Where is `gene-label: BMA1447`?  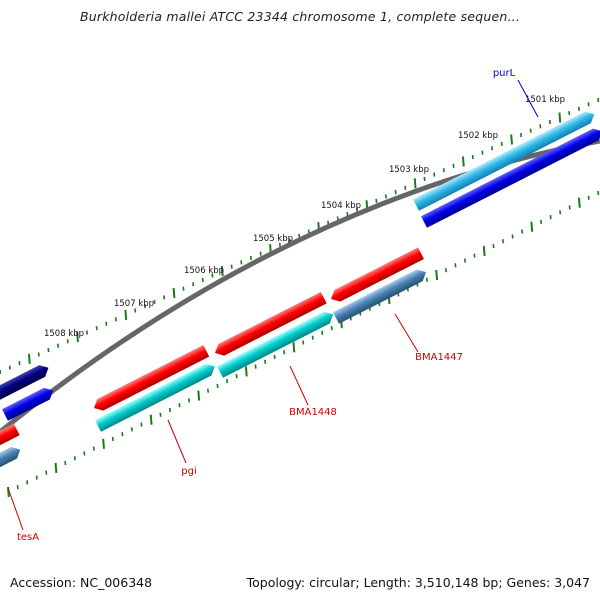 gene-label: BMA1447 is located at coordinates (439, 357).